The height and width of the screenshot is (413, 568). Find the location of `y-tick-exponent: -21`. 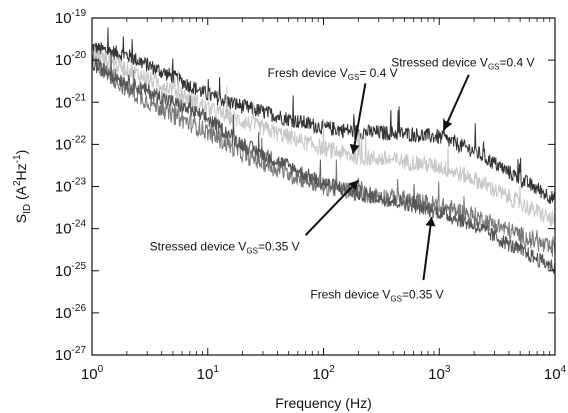

y-tick-exponent: -21 is located at coordinates (79, 97).